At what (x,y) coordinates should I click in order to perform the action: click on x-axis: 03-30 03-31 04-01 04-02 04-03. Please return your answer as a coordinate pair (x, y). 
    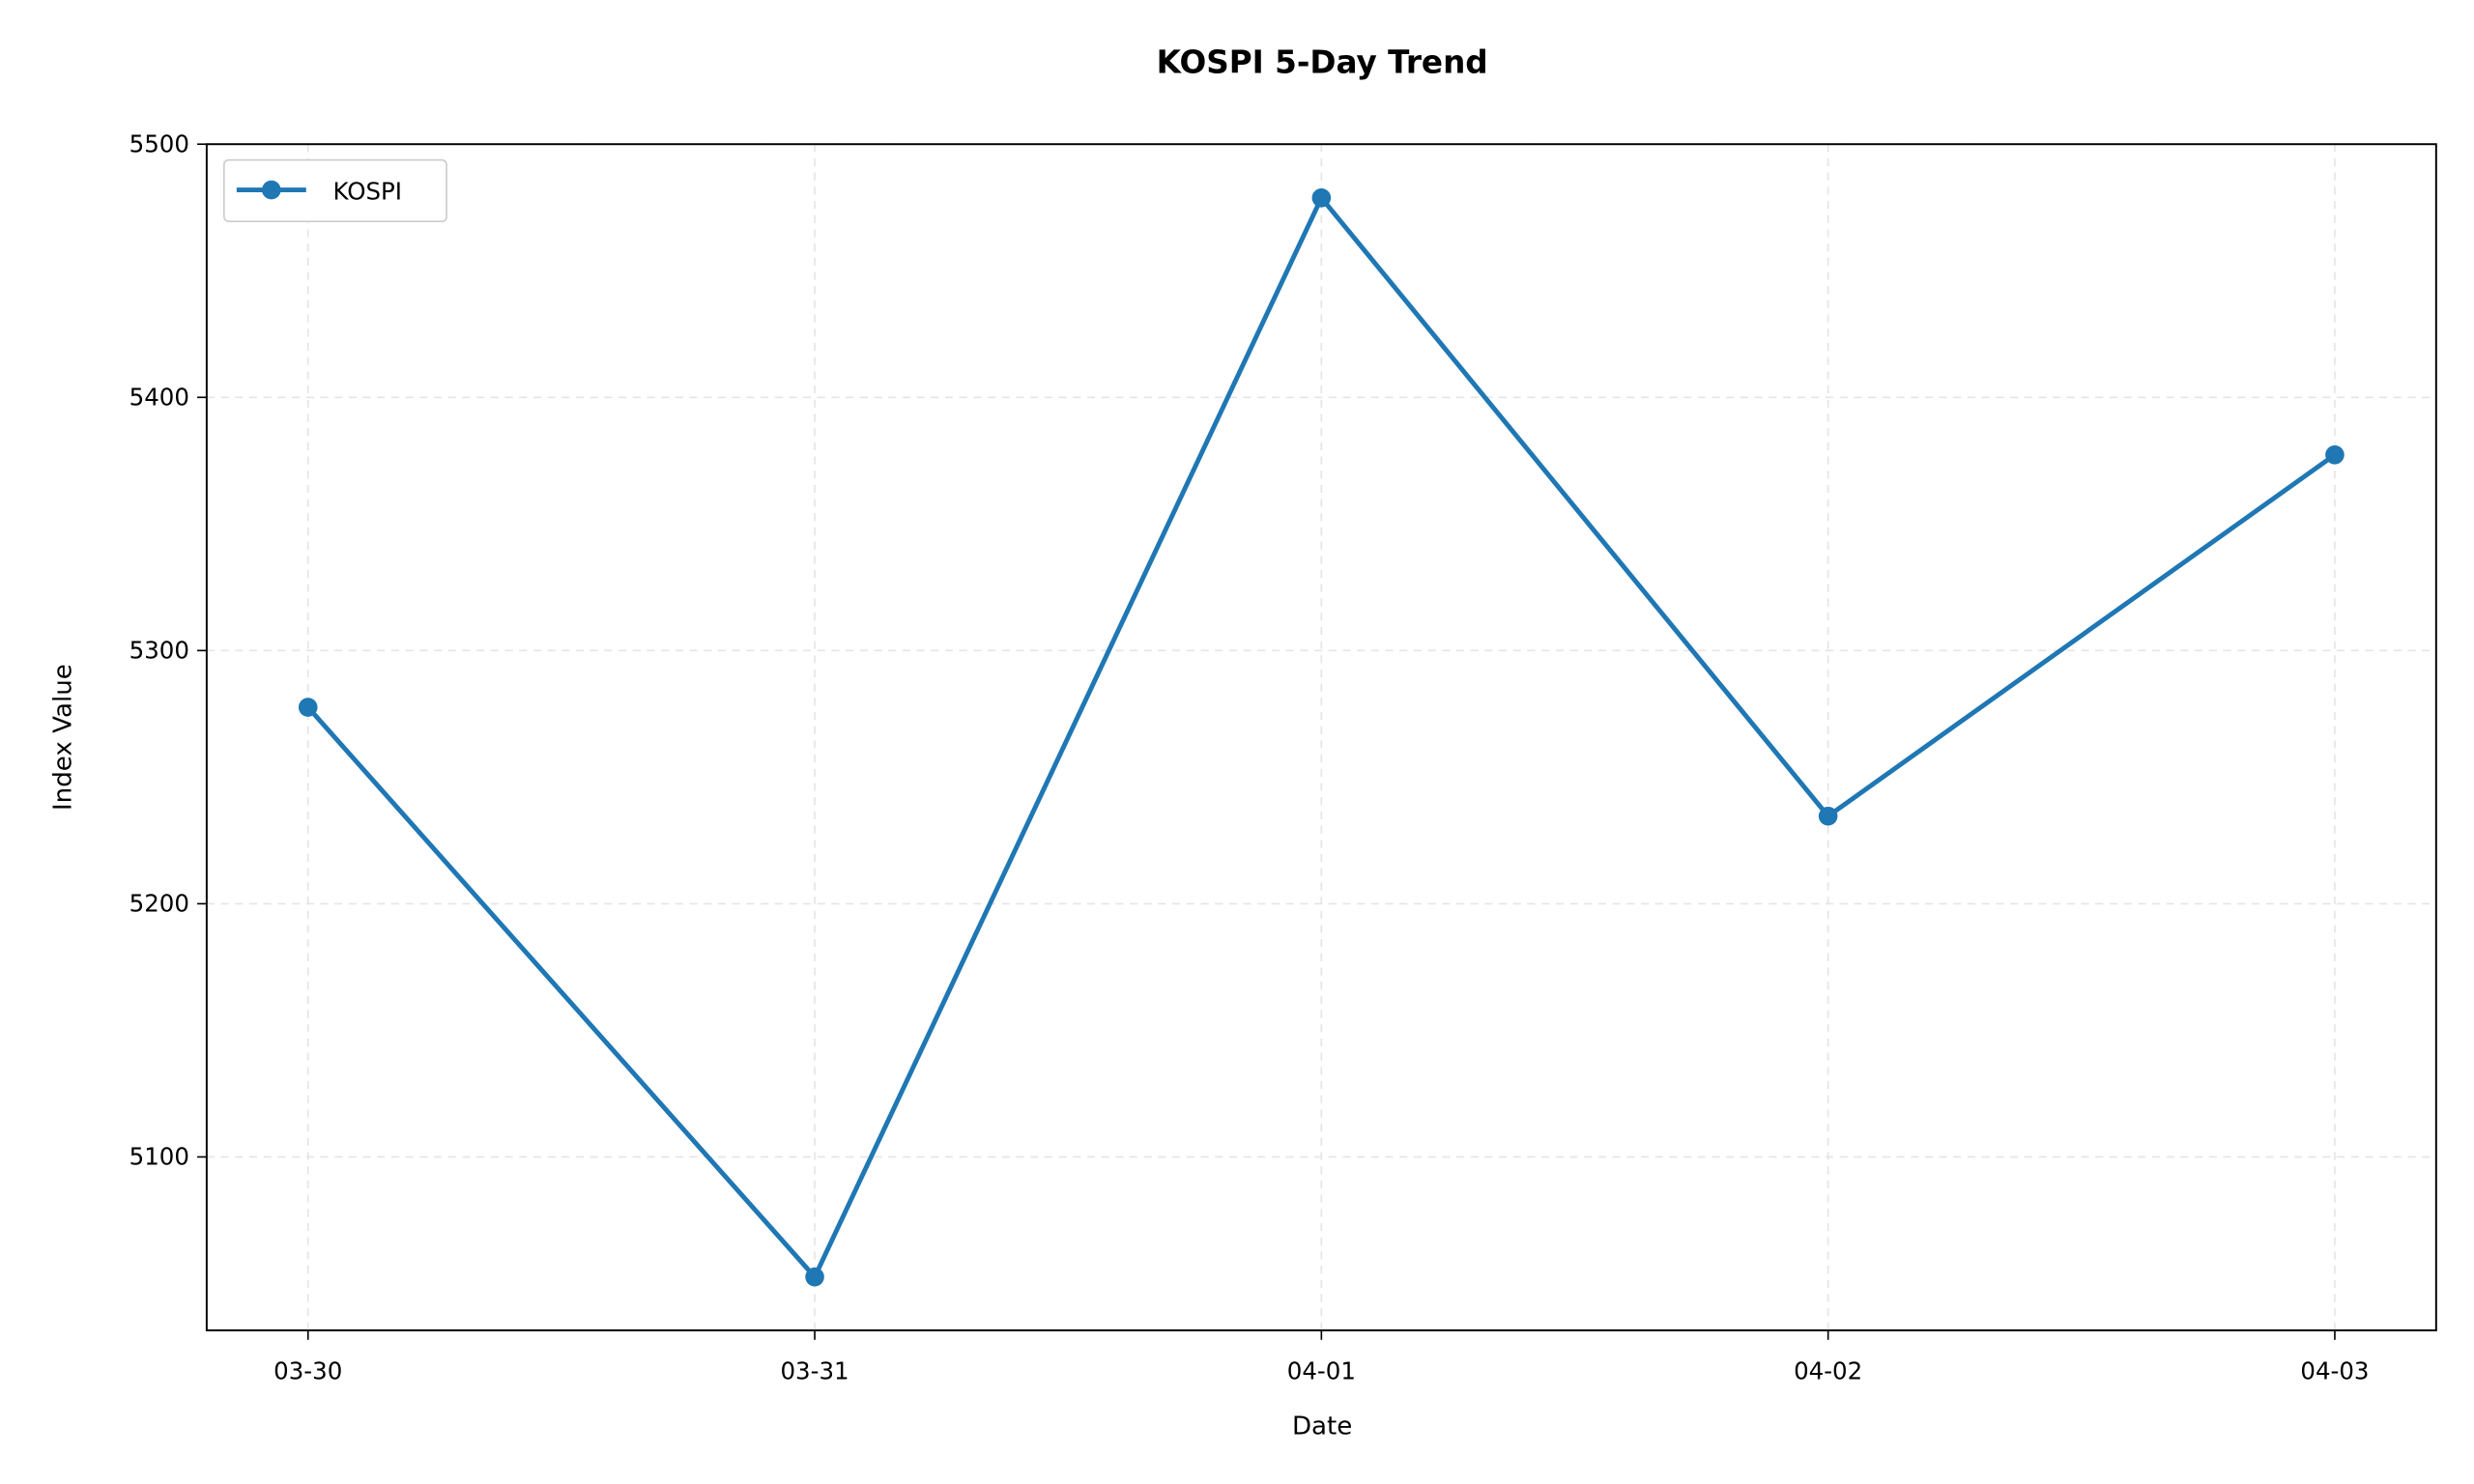
    Looking at the image, I should click on (1321, 1357).